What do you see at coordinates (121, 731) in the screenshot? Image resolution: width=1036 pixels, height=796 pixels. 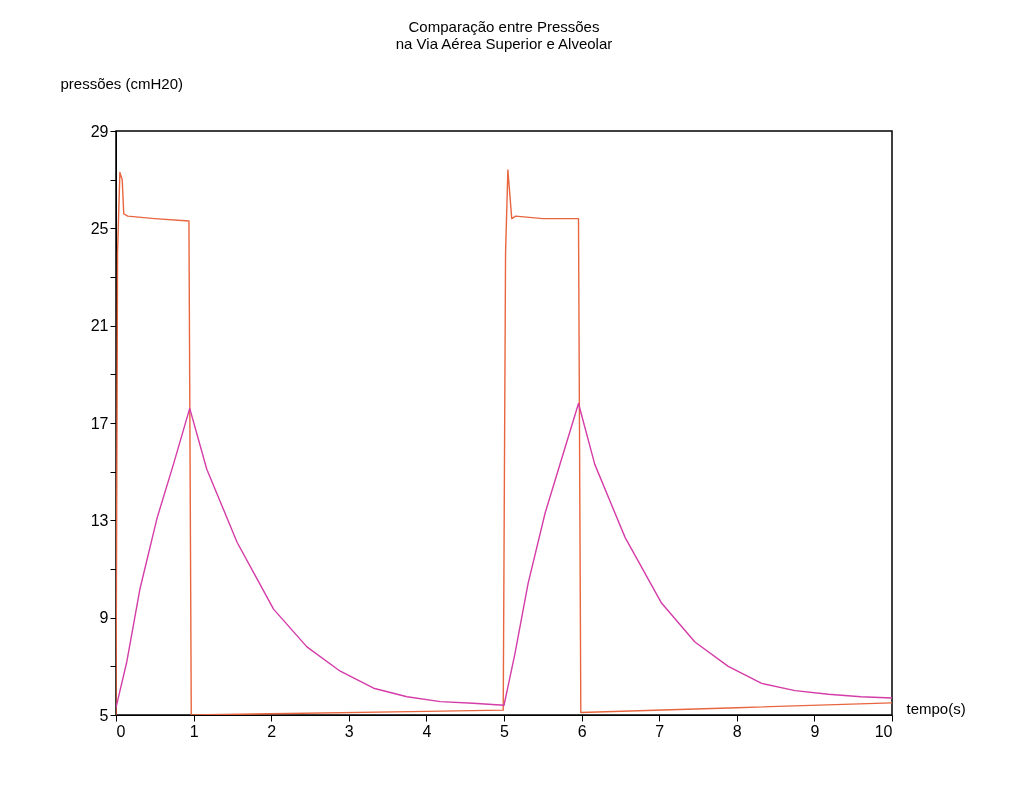 I see `x-tick-label: 0` at bounding box center [121, 731].